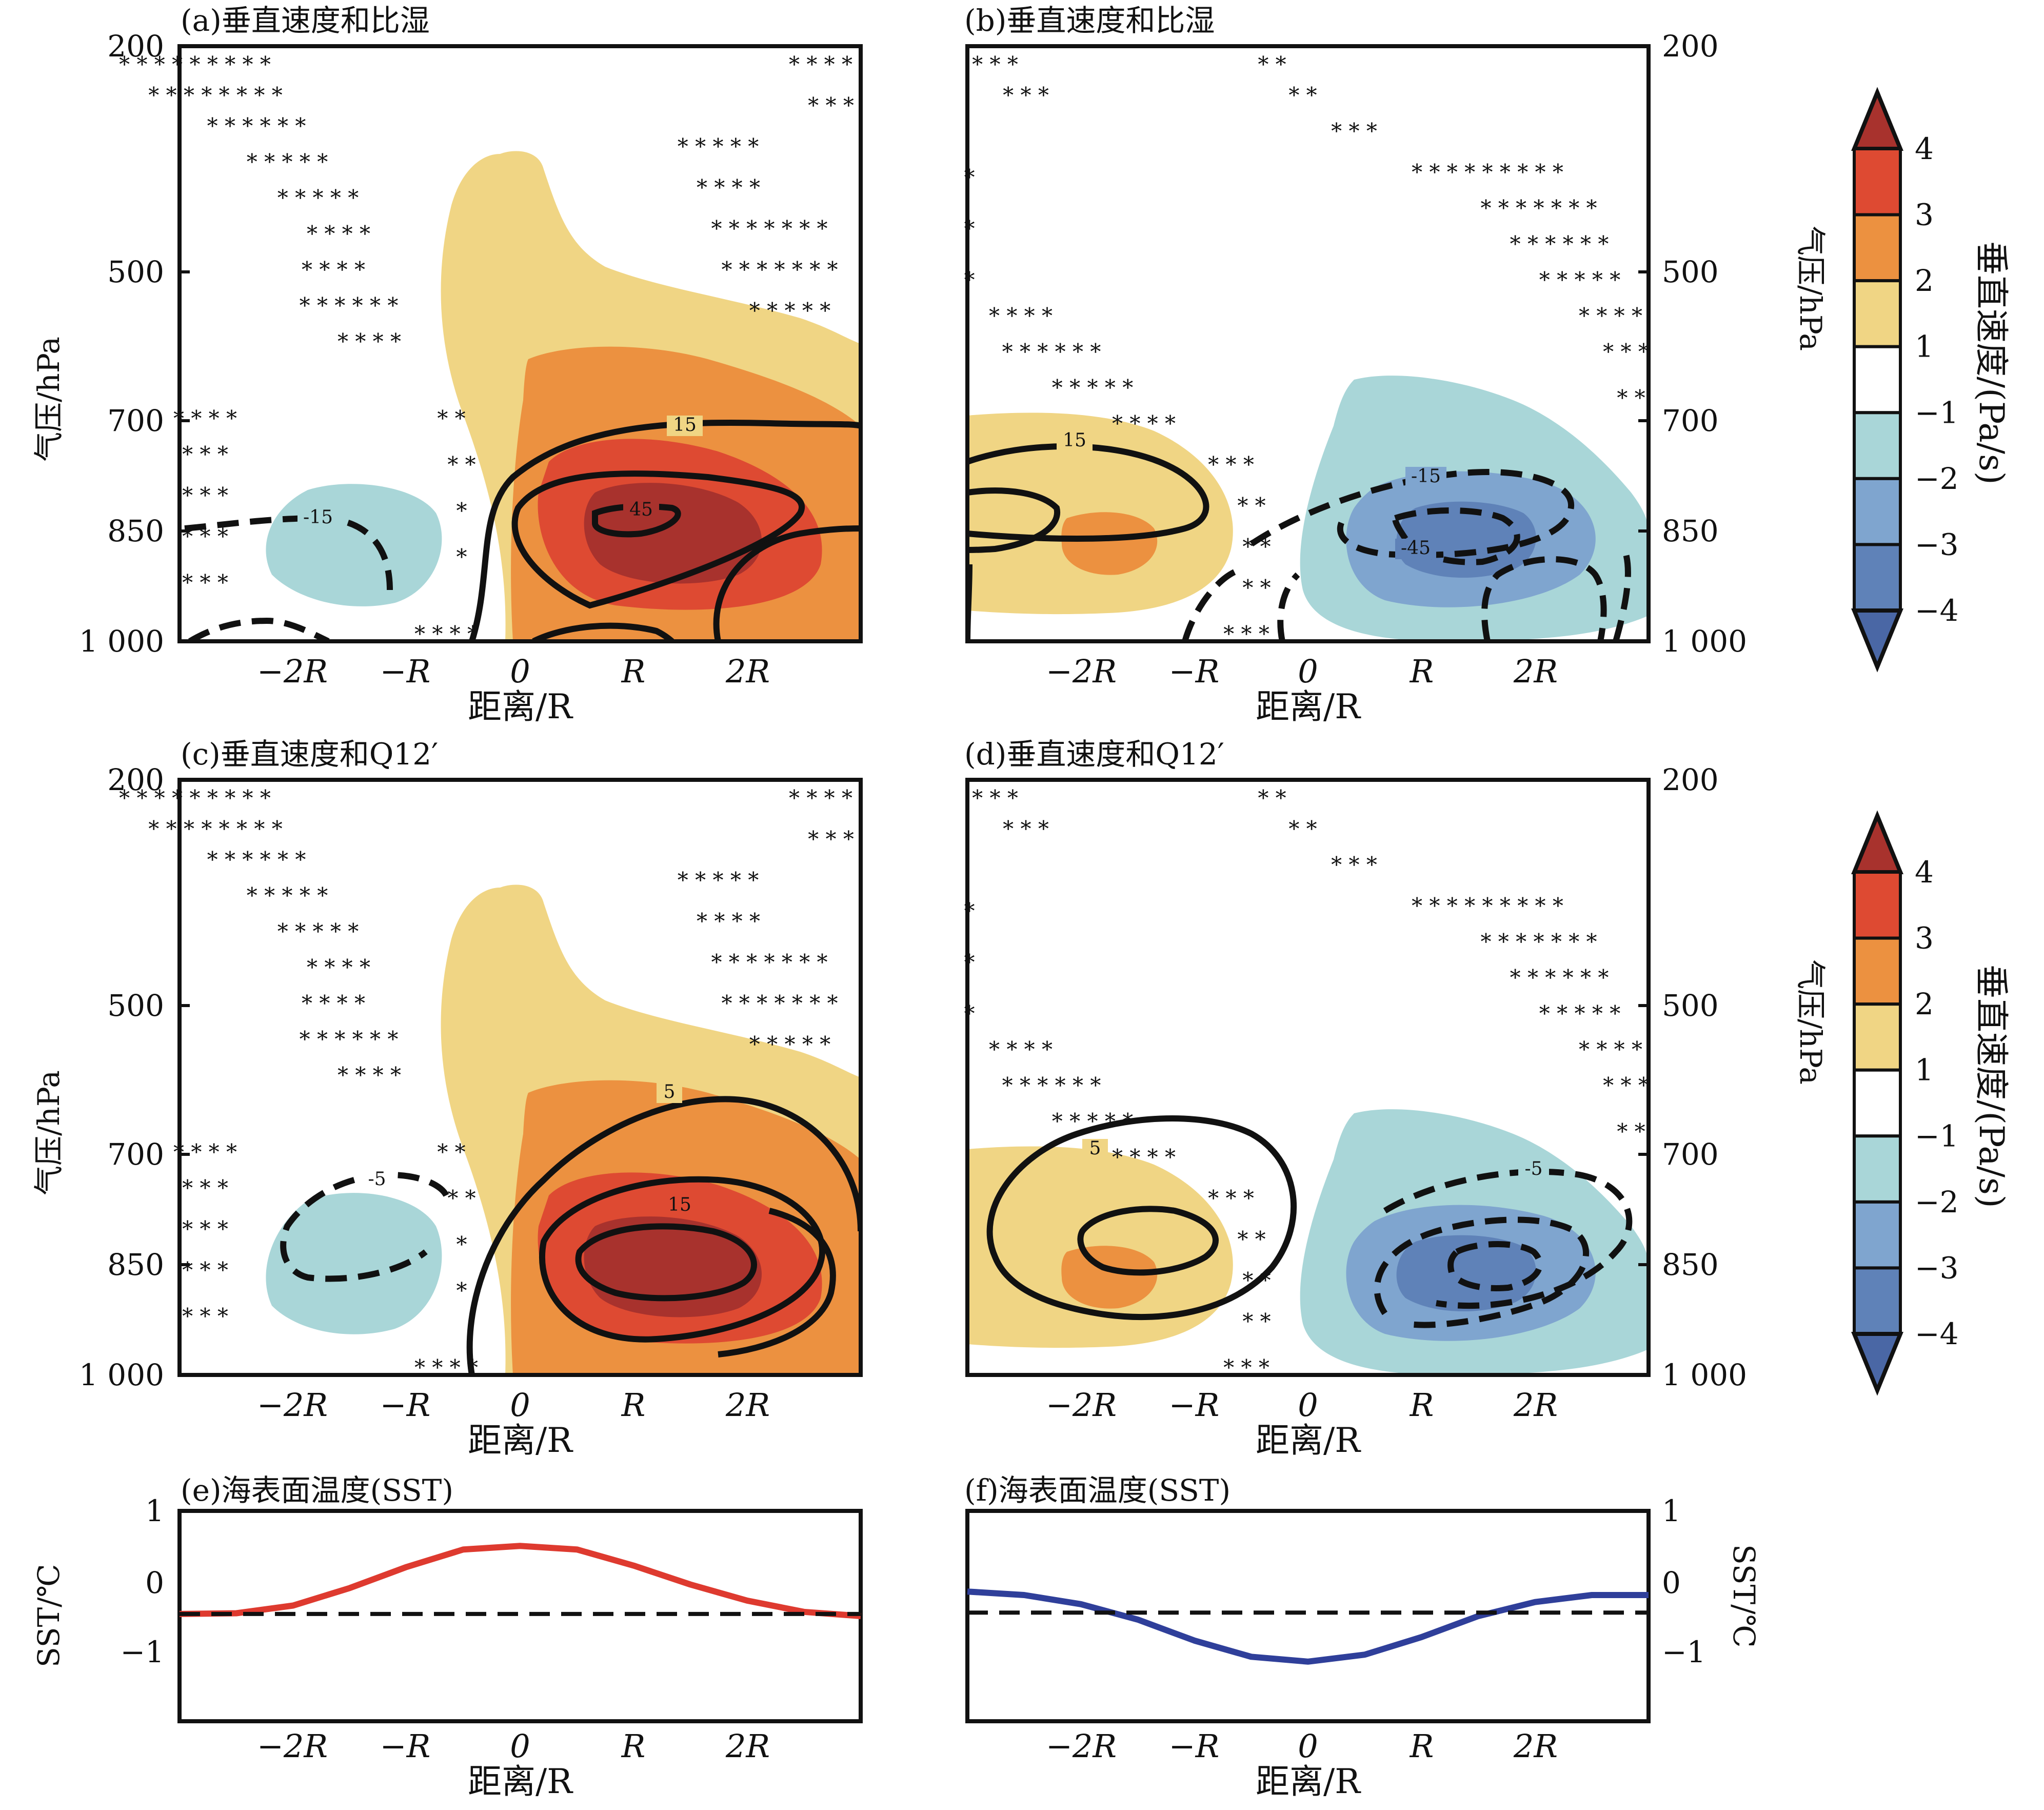  I want to click on xtick-f-m2r: −2R, so click(1081, 1746).